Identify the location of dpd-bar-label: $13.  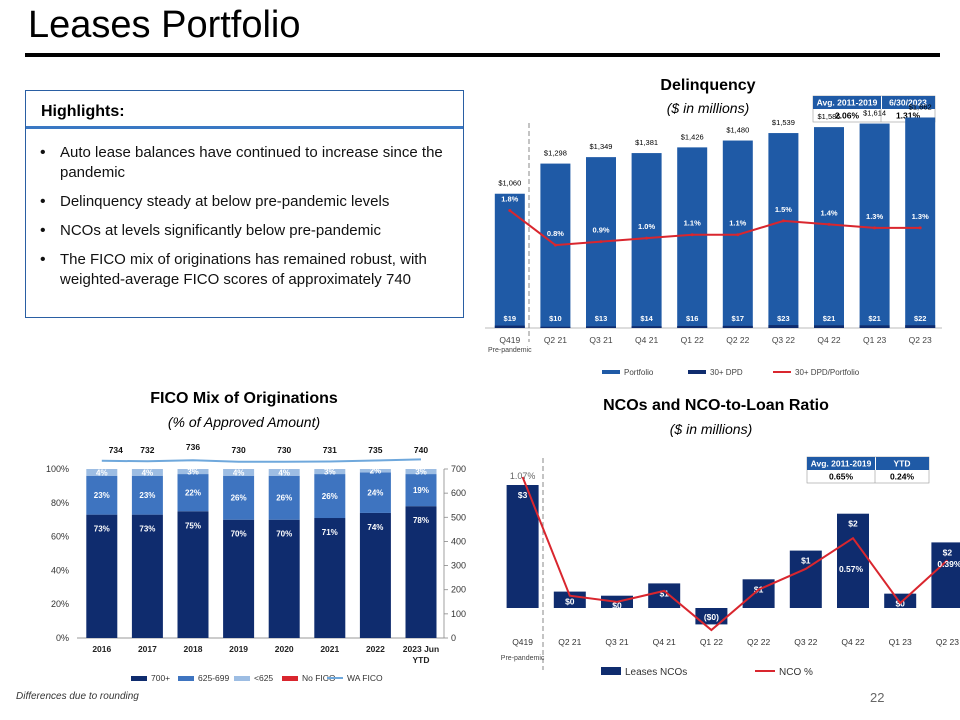
(601, 318).